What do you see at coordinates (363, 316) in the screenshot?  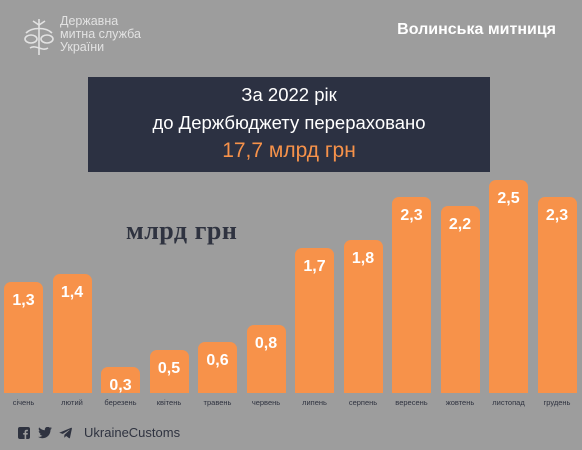 I see `bar-серпень` at bounding box center [363, 316].